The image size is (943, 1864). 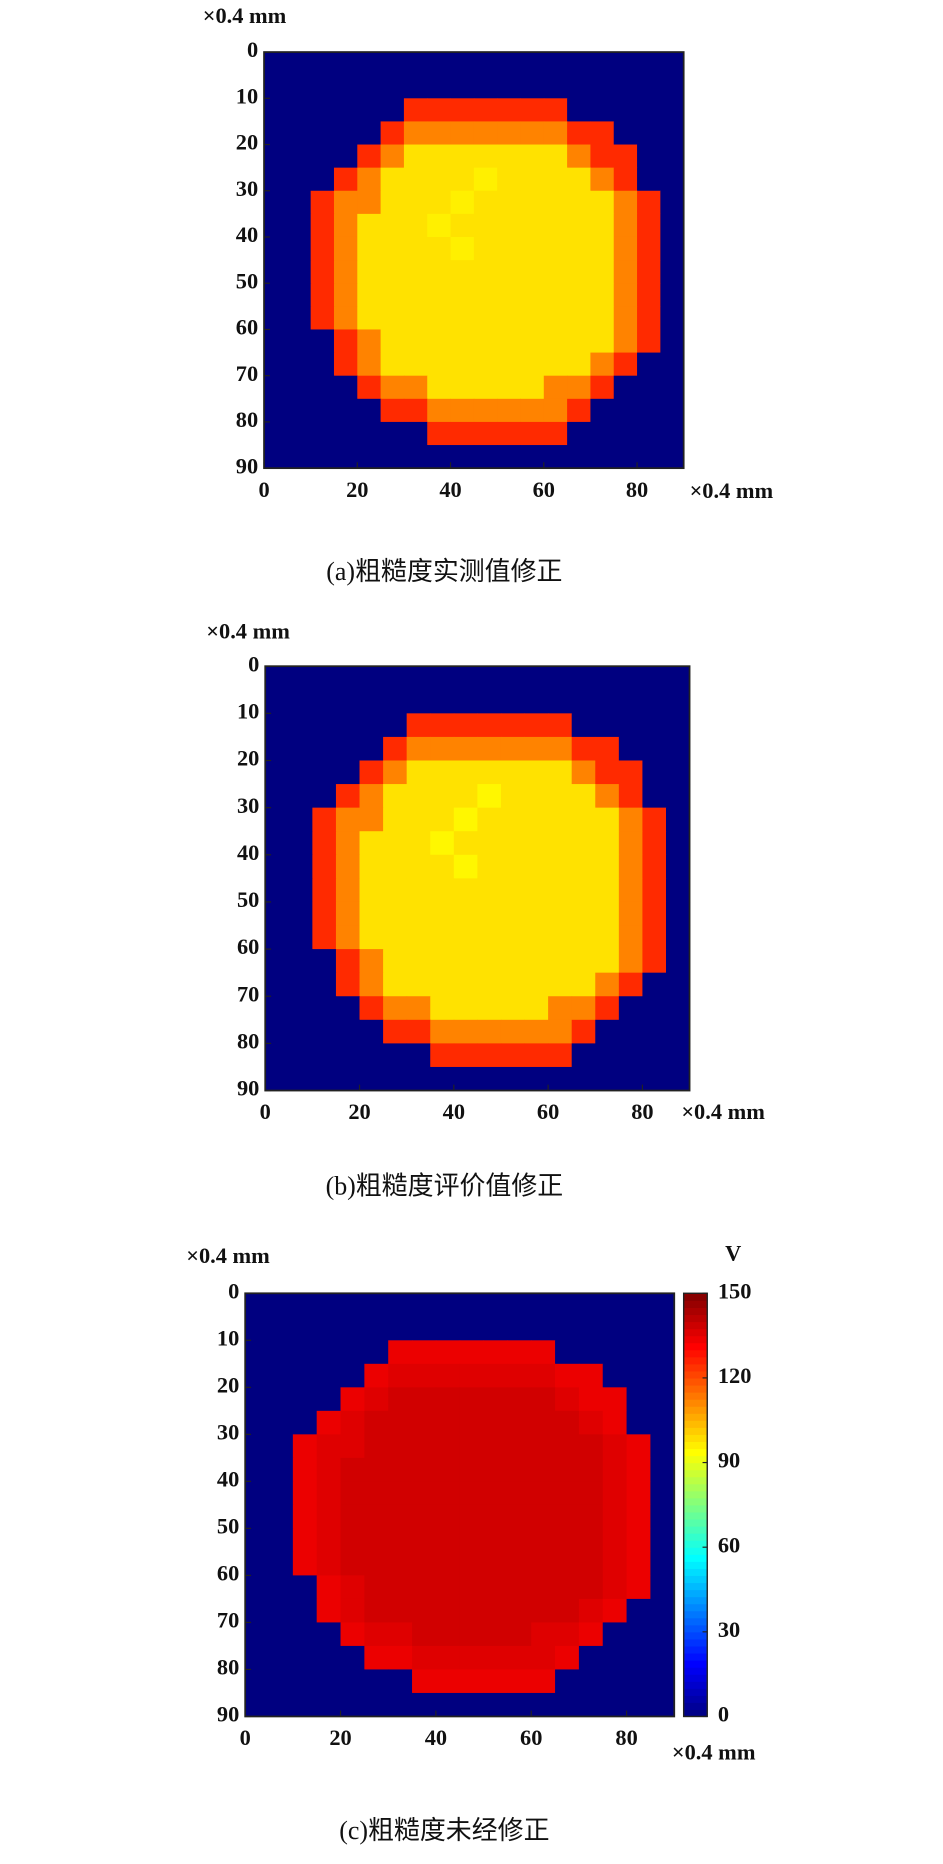 What do you see at coordinates (248, 1041) in the screenshot?
I see `y-tick-label: 80` at bounding box center [248, 1041].